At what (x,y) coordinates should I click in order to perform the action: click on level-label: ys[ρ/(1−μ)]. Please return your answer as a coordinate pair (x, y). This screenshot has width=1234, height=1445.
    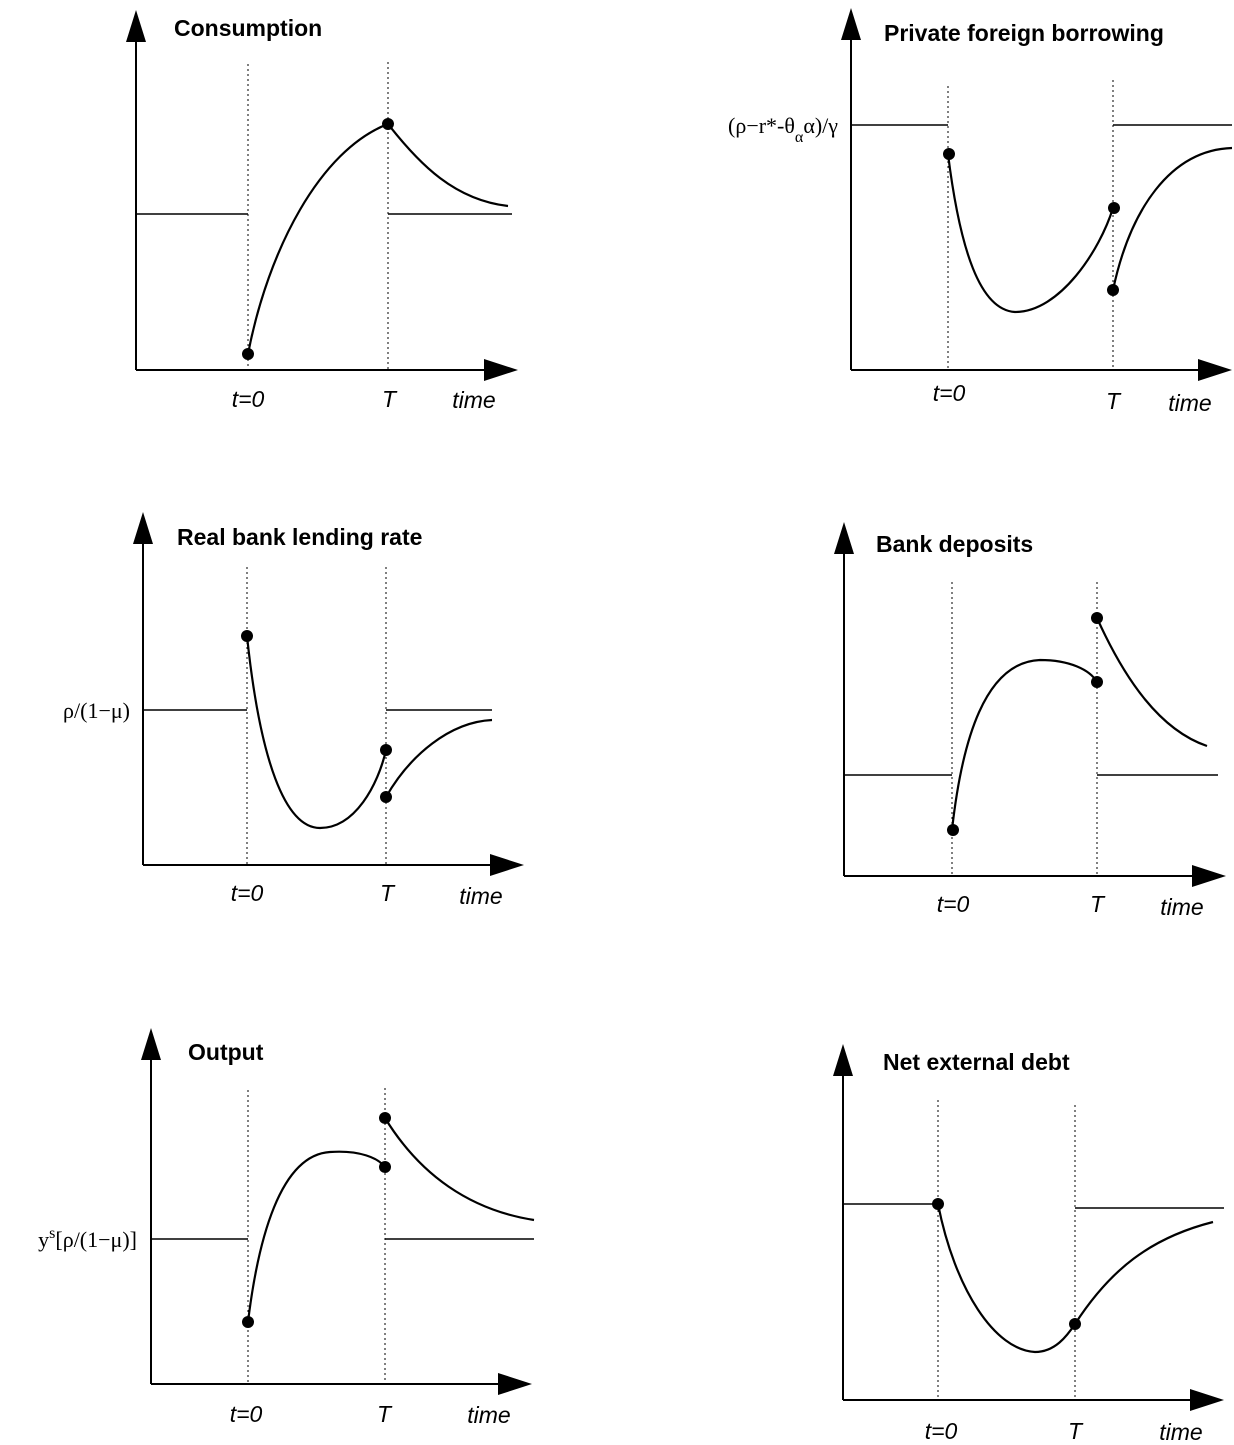
    Looking at the image, I should click on (87, 1238).